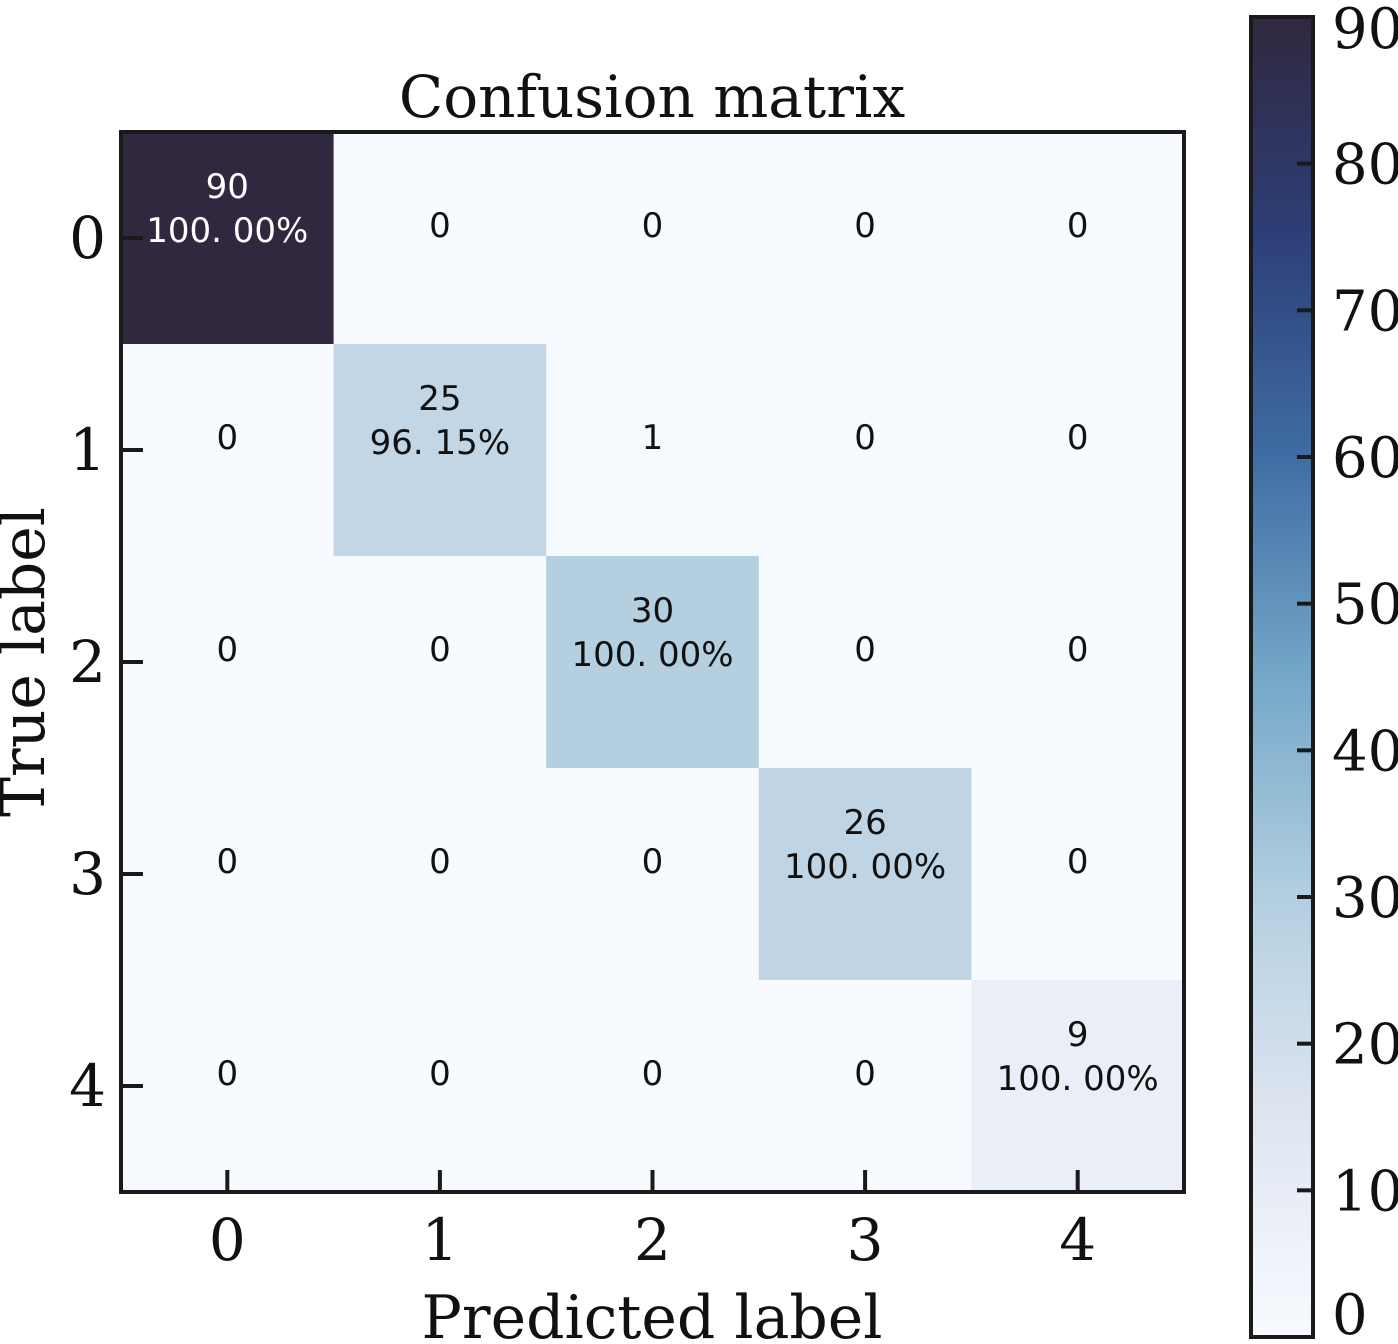  What do you see at coordinates (227, 187) in the screenshot?
I see `cell-count-label: 90` at bounding box center [227, 187].